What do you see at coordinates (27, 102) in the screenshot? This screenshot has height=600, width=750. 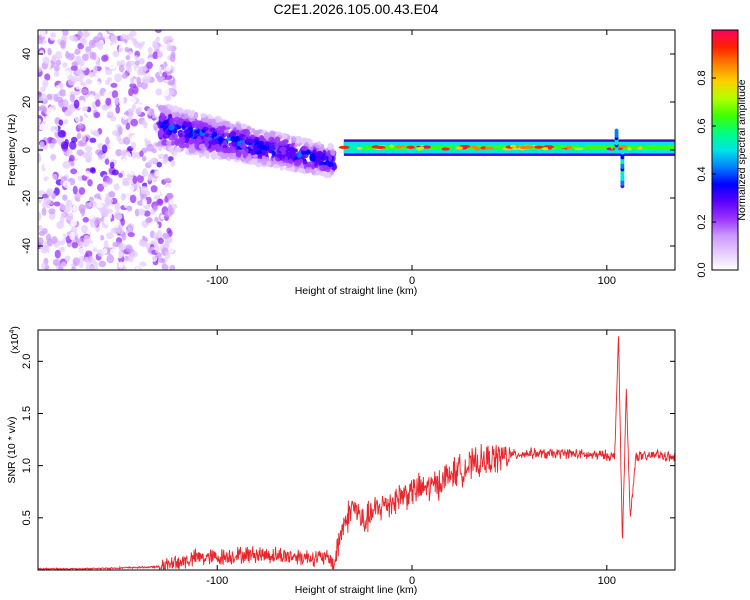 I see `y-tick-label: 20` at bounding box center [27, 102].